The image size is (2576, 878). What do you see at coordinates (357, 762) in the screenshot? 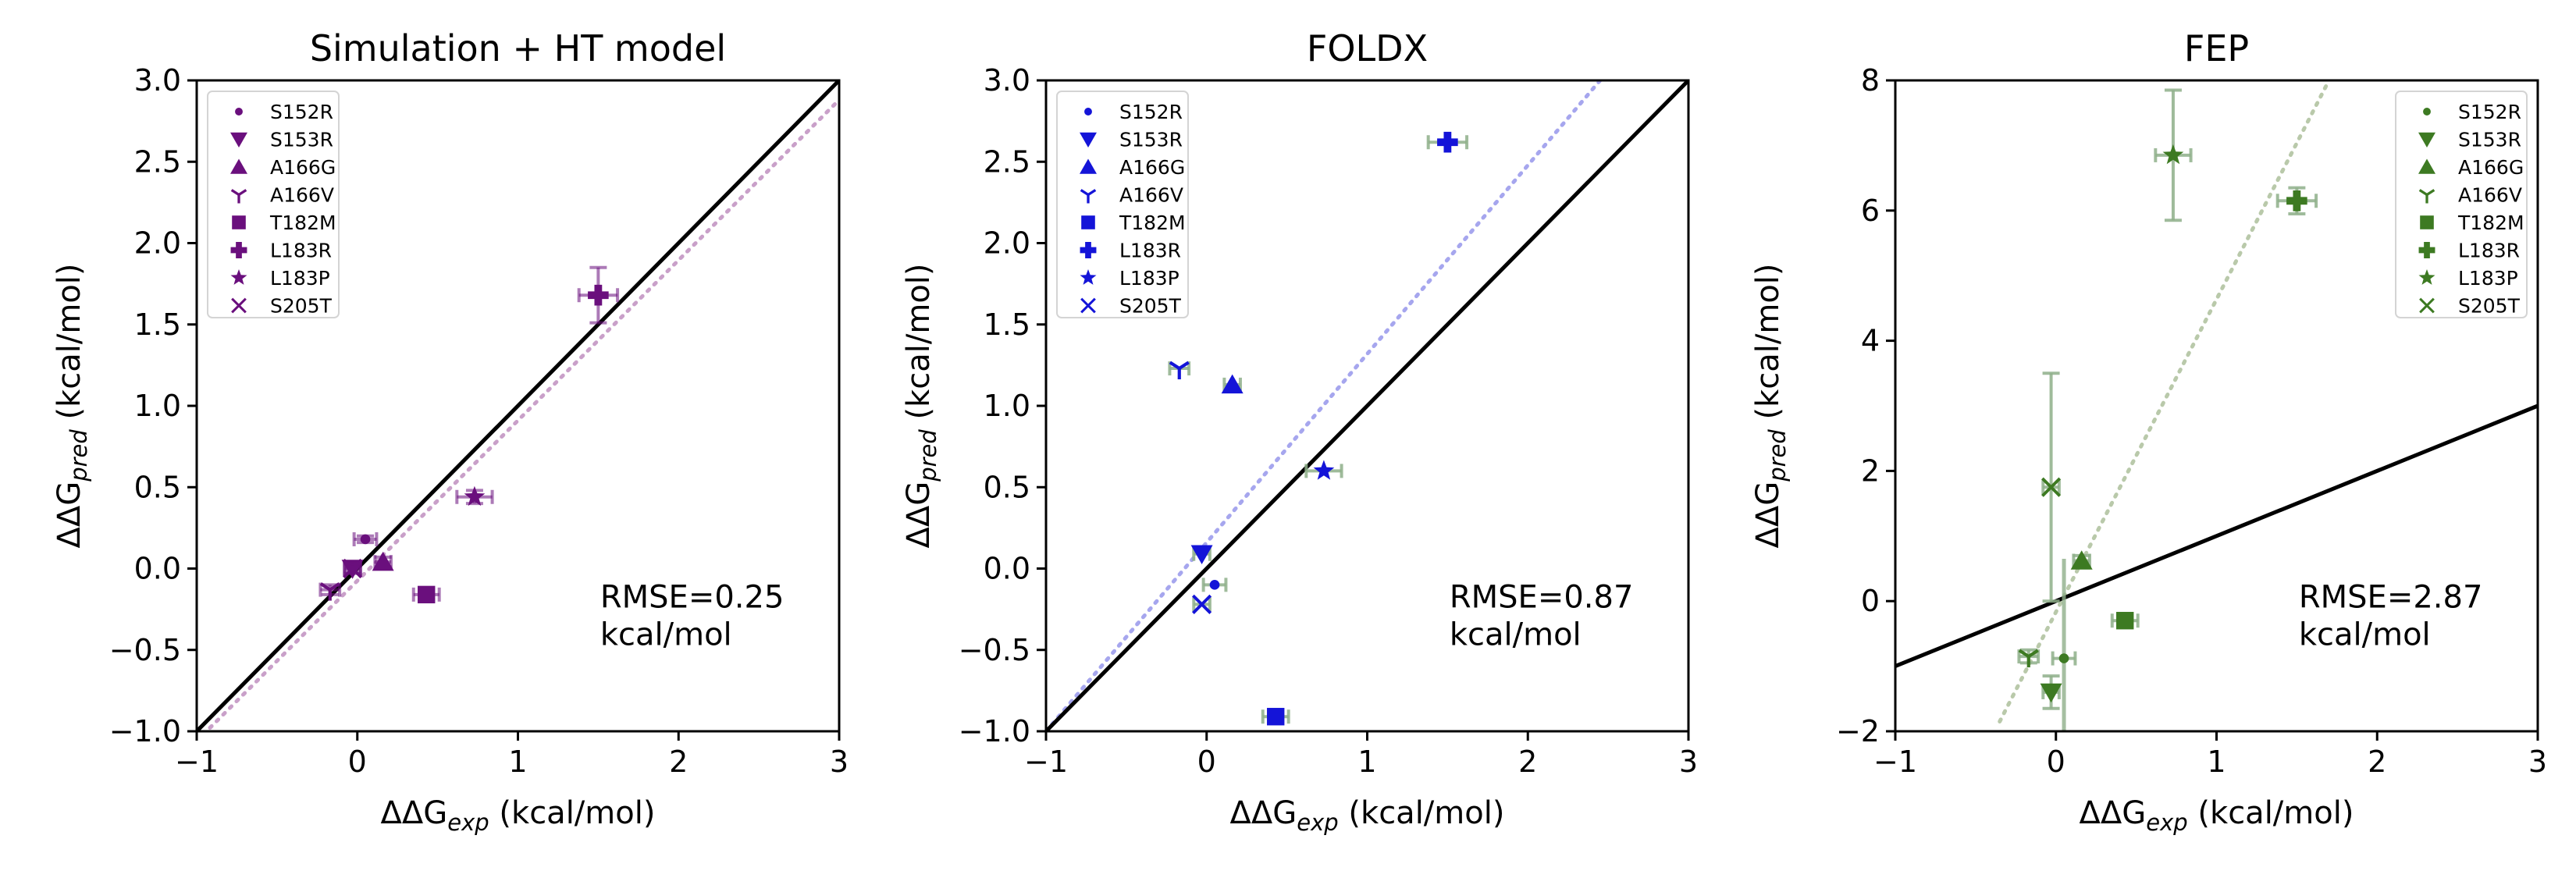
I see `x-tick-label: 0` at bounding box center [357, 762].